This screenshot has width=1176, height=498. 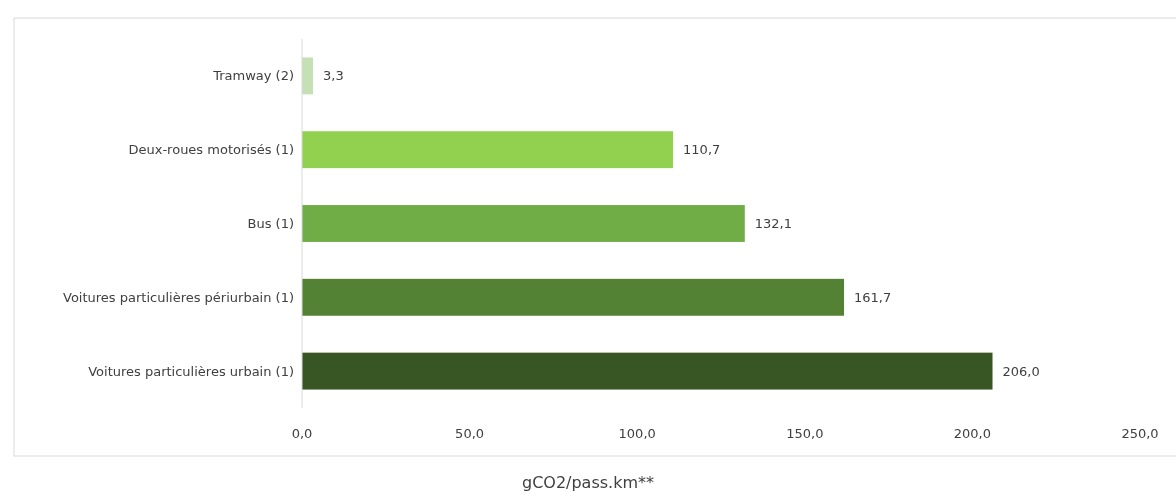 I want to click on data-label: 206,0, so click(x=1021, y=371).